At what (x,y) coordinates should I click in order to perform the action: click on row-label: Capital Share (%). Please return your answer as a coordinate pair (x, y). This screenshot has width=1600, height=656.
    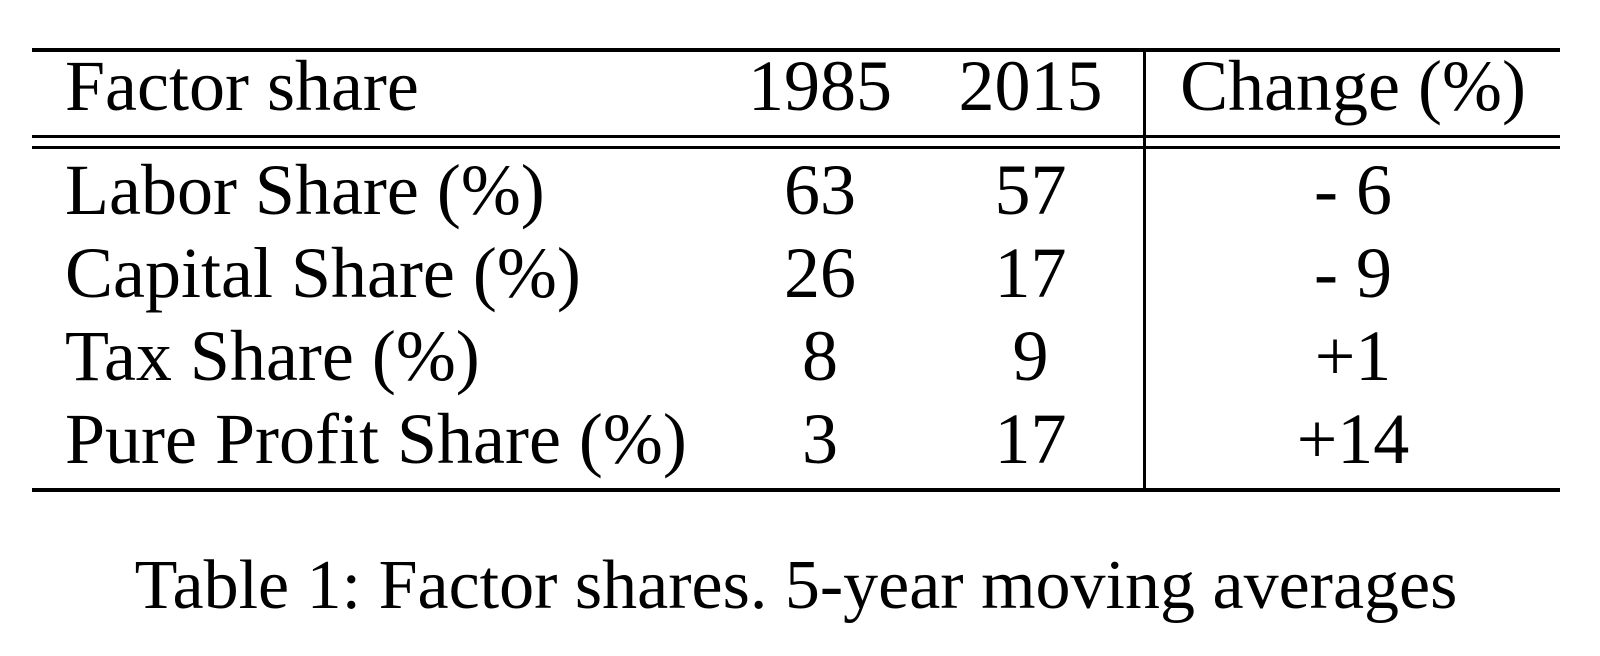
    Looking at the image, I should click on (323, 273).